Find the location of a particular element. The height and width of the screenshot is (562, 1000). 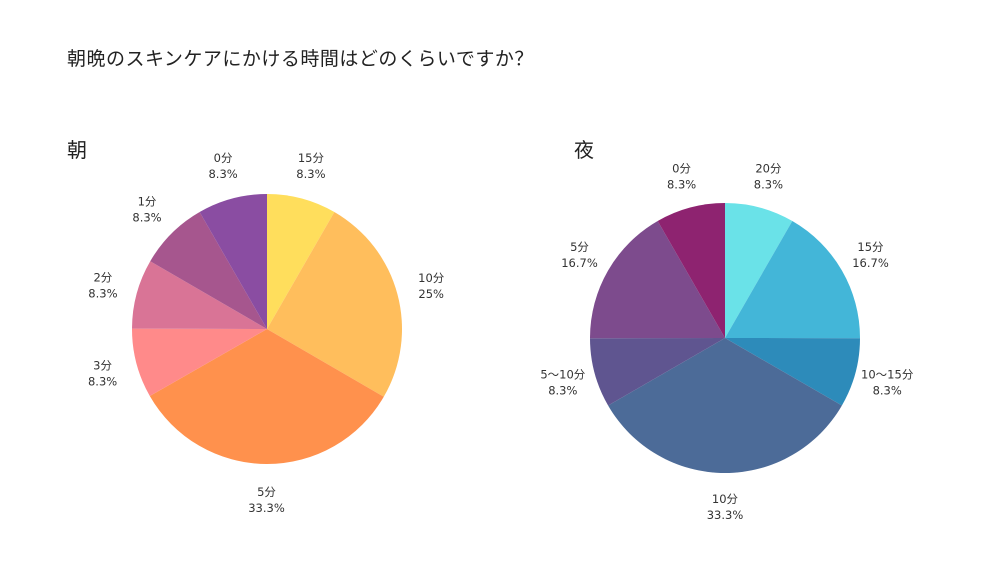

slice-value-night-3: 33.3% is located at coordinates (725, 515).